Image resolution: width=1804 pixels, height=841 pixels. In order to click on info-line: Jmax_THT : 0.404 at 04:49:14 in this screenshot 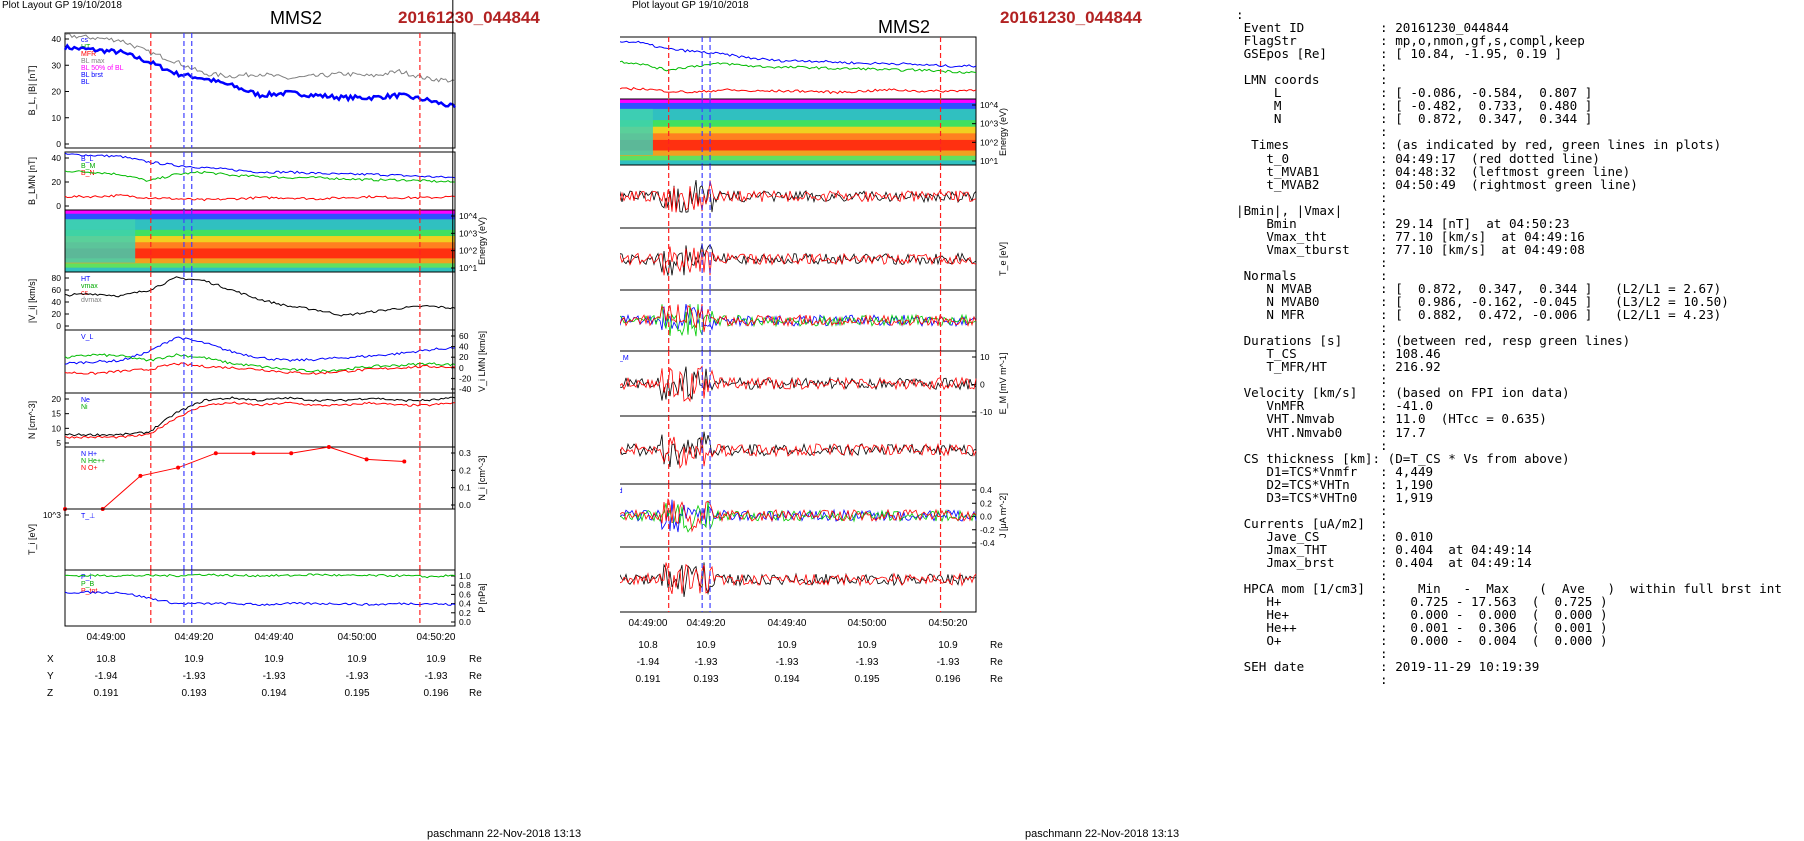, I will do `click(1384, 549)`.